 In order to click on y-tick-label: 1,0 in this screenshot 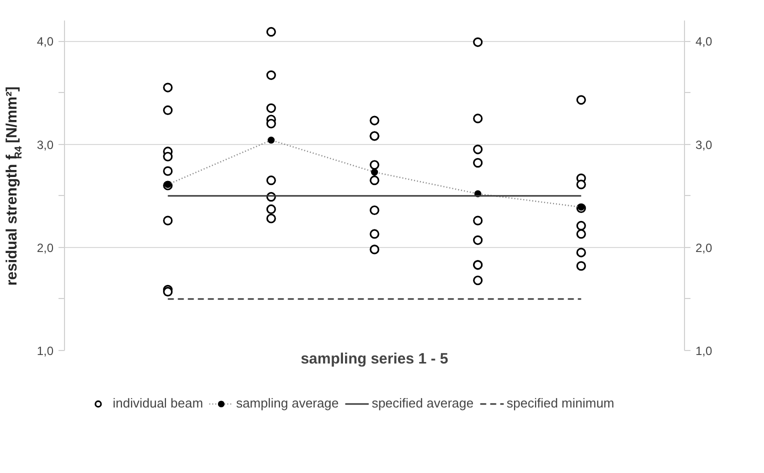, I will do `click(45, 351)`.